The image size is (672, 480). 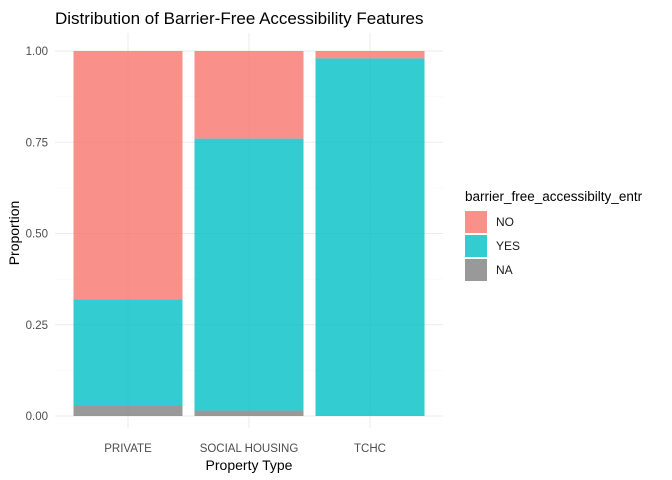 What do you see at coordinates (37, 326) in the screenshot?
I see `y-tick-label: 0.25` at bounding box center [37, 326].